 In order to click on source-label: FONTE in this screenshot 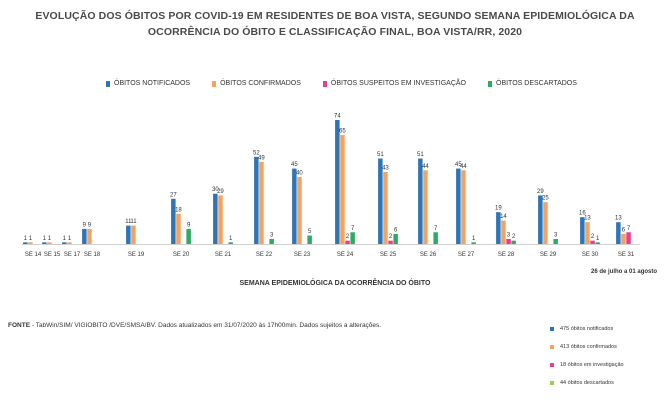, I will do `click(19, 325)`.